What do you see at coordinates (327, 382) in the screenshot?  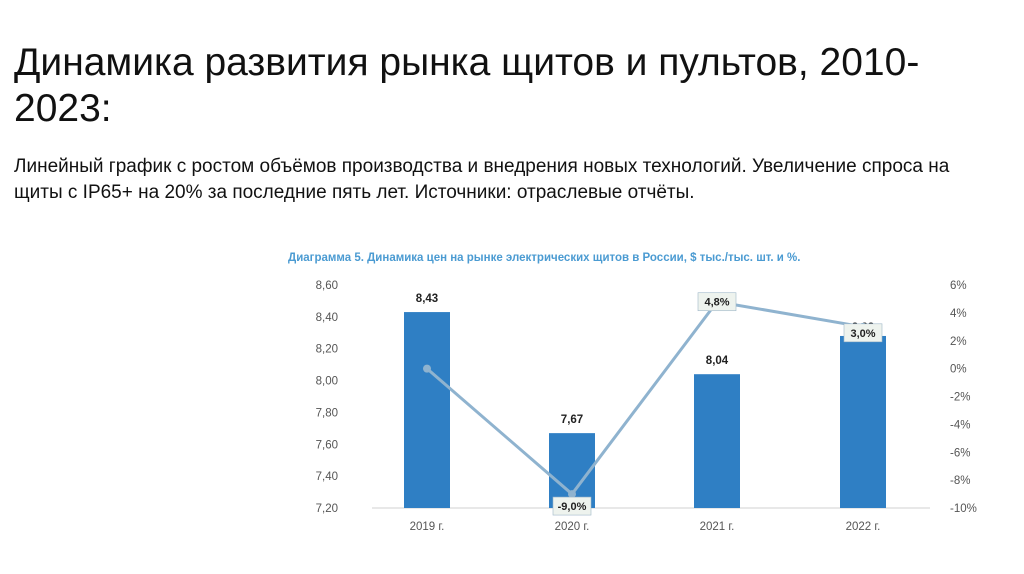 I see `left-tick-label: 8,00` at bounding box center [327, 382].